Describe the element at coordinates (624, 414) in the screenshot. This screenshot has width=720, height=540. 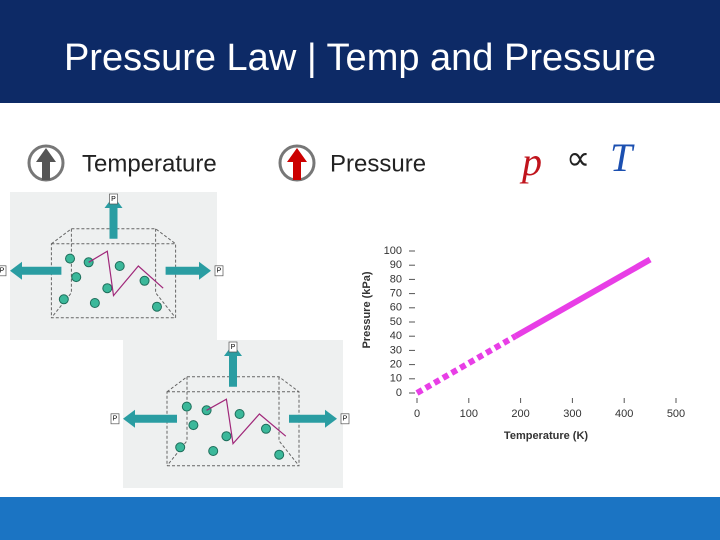
I see `x-tick-label: 400` at that location.